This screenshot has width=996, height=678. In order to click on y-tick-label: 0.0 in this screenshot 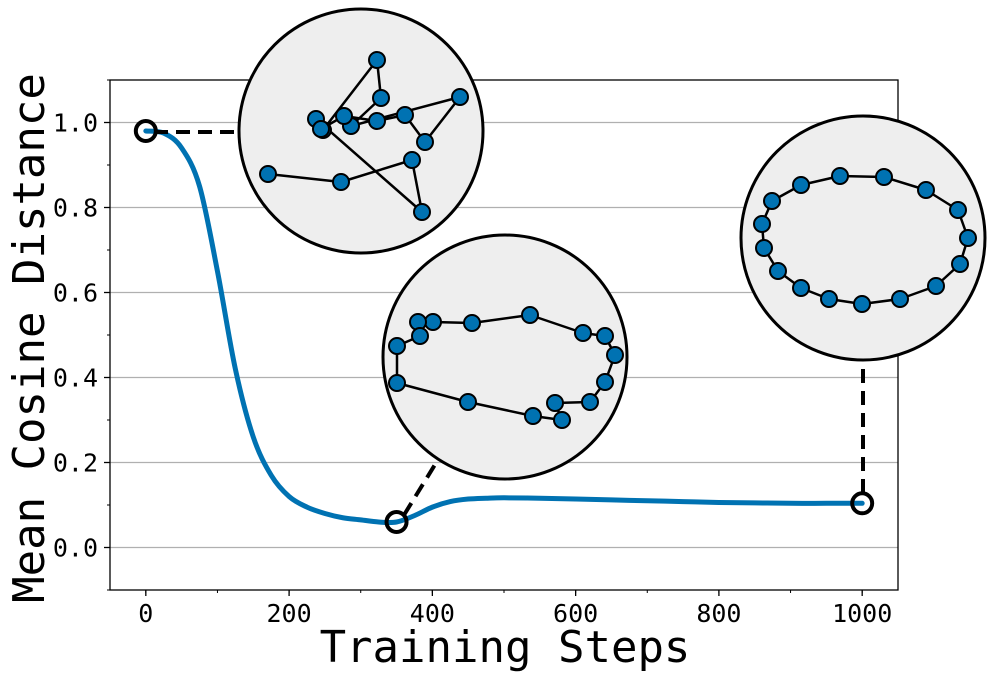, I will do `click(75, 548)`.